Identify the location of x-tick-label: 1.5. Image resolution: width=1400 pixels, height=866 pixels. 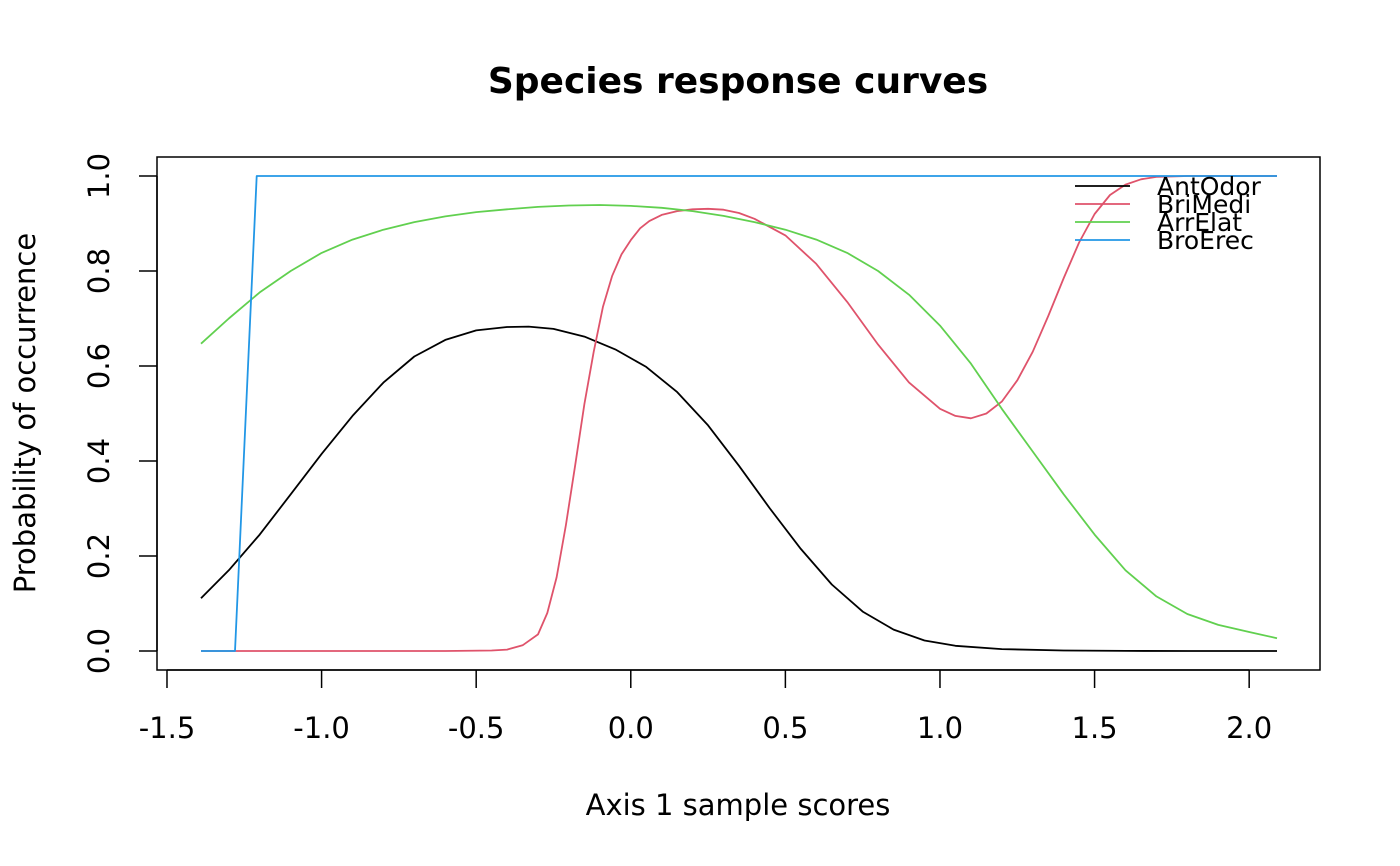
(1095, 728).